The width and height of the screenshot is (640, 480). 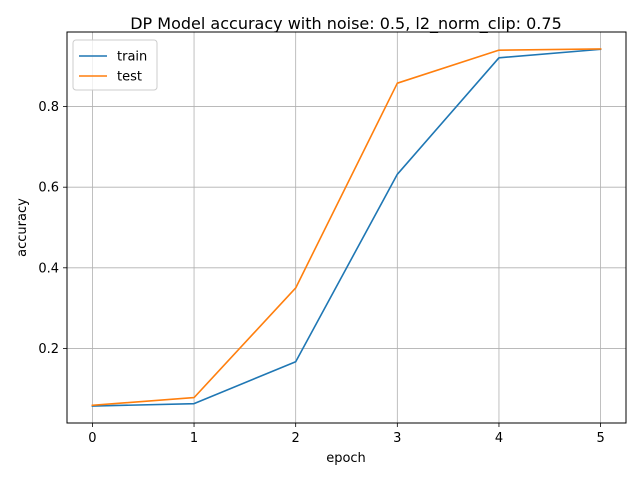 What do you see at coordinates (499, 438) in the screenshot?
I see `x-tick-label-4: 4` at bounding box center [499, 438].